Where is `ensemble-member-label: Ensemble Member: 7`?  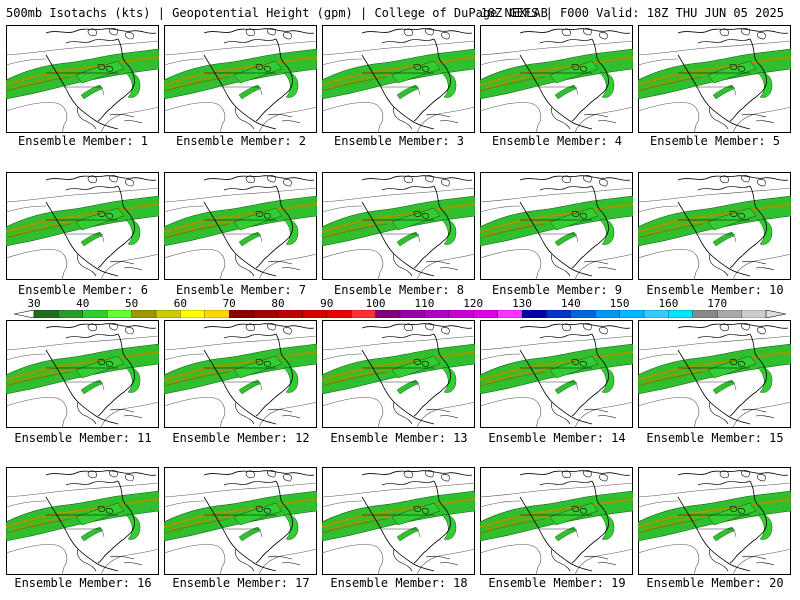 ensemble-member-label: Ensemble Member: 7 is located at coordinates (241, 290).